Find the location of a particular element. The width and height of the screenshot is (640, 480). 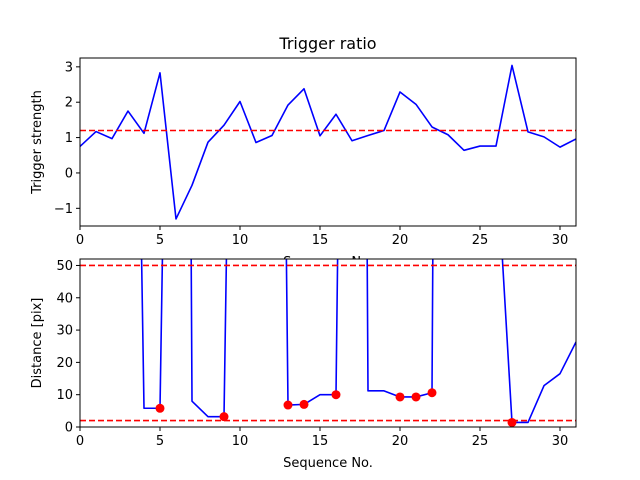

y-tick-label: 10 is located at coordinates (64, 395).